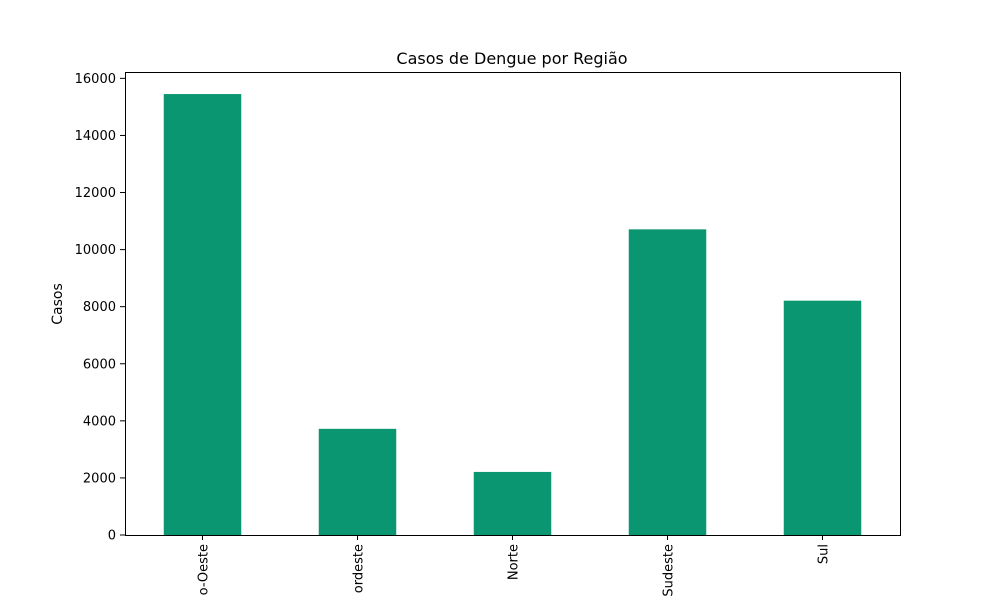 The width and height of the screenshot is (1000, 600). What do you see at coordinates (58, 304) in the screenshot?
I see `y-axis-label: Casos` at bounding box center [58, 304].